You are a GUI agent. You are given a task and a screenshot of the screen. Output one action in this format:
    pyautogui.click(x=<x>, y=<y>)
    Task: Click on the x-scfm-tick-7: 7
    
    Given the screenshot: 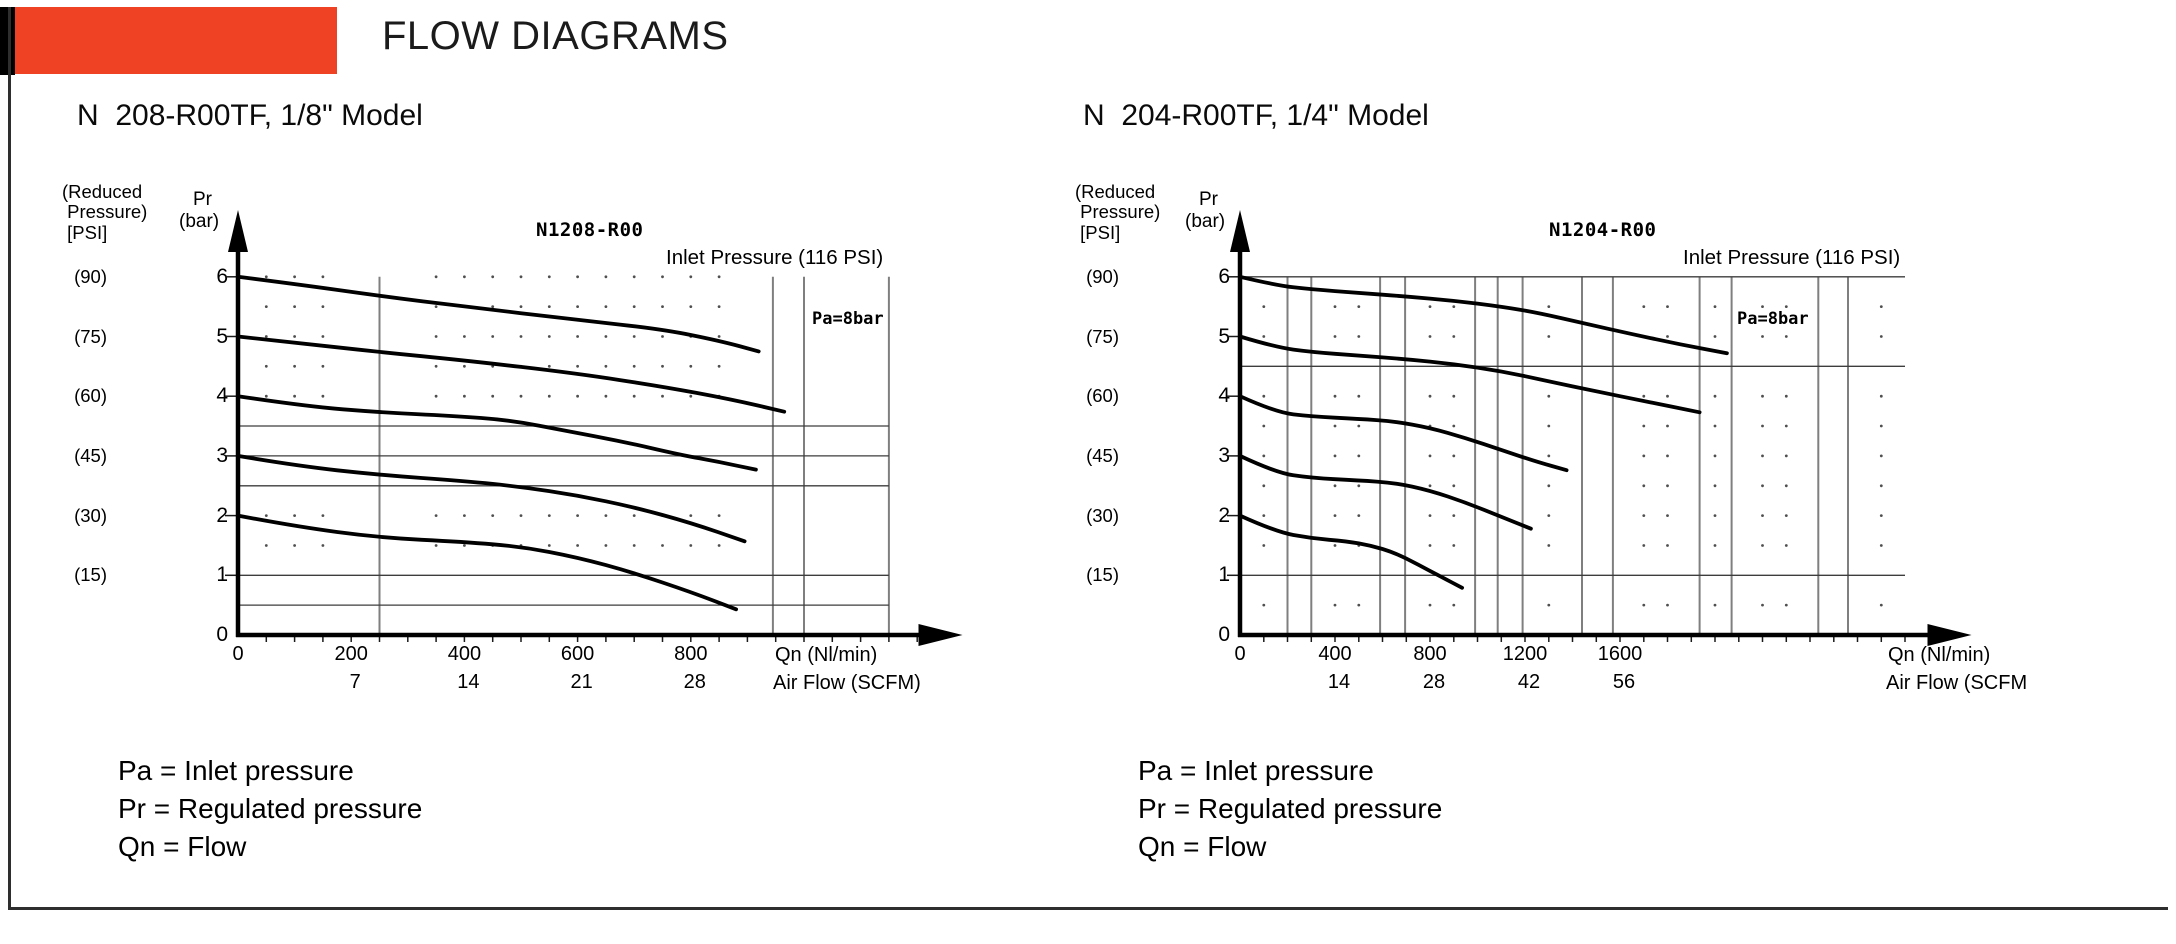 What is the action you would take?
    pyautogui.click(x=355, y=682)
    